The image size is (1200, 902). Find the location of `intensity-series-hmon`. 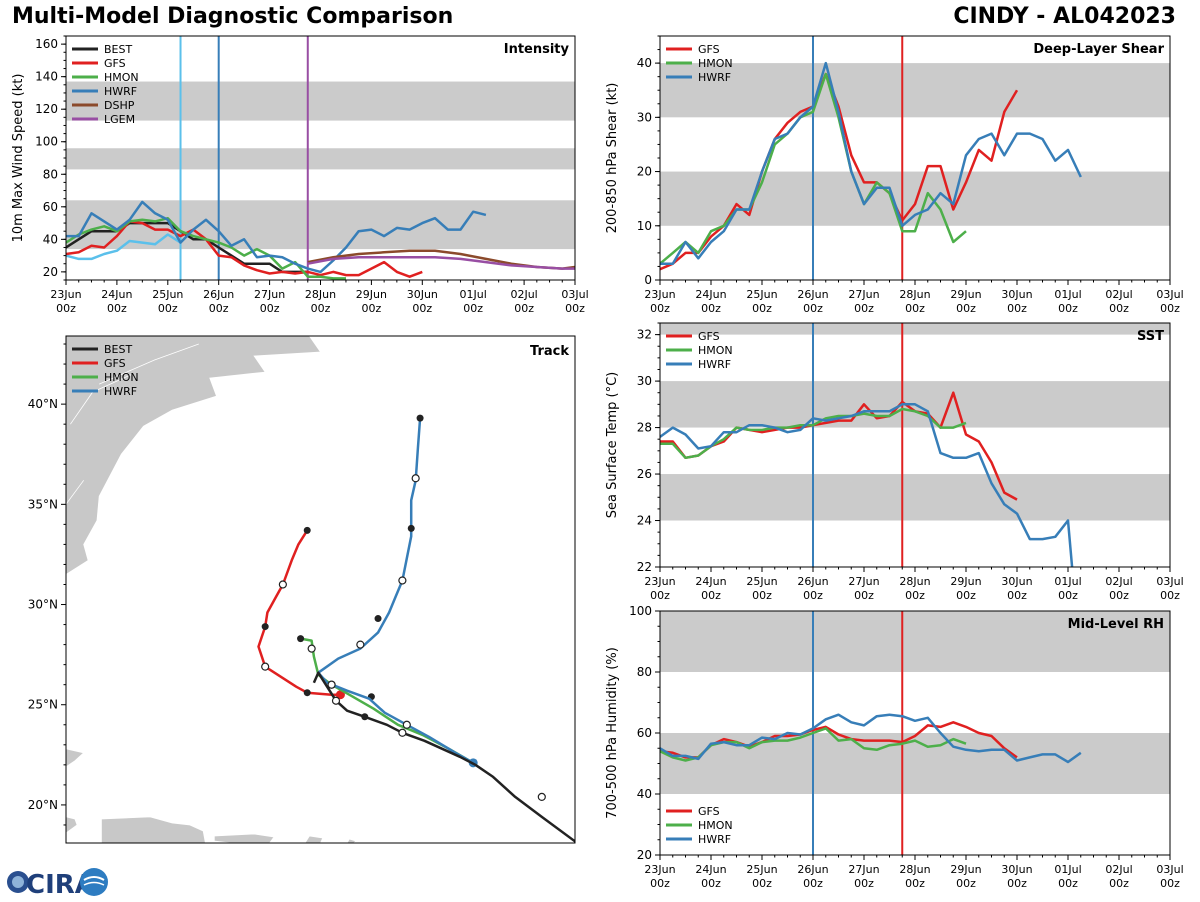

intensity-series-hmon is located at coordinates (206, 248).